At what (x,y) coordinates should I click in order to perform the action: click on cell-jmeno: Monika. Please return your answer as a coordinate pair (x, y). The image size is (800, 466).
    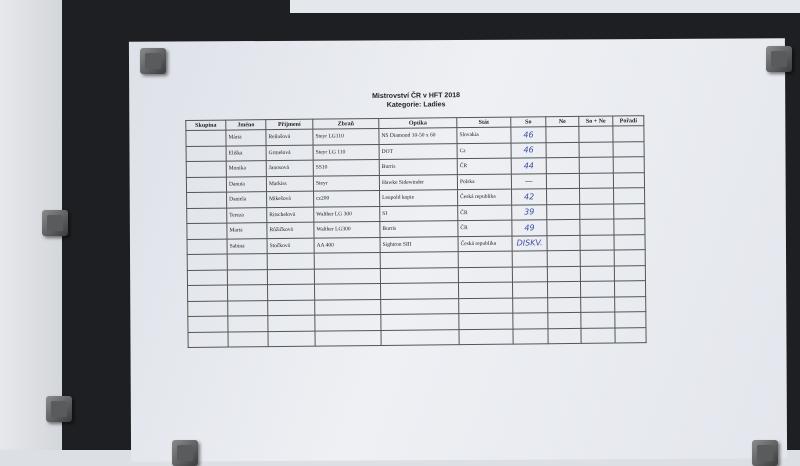
    Looking at the image, I should click on (246, 168).